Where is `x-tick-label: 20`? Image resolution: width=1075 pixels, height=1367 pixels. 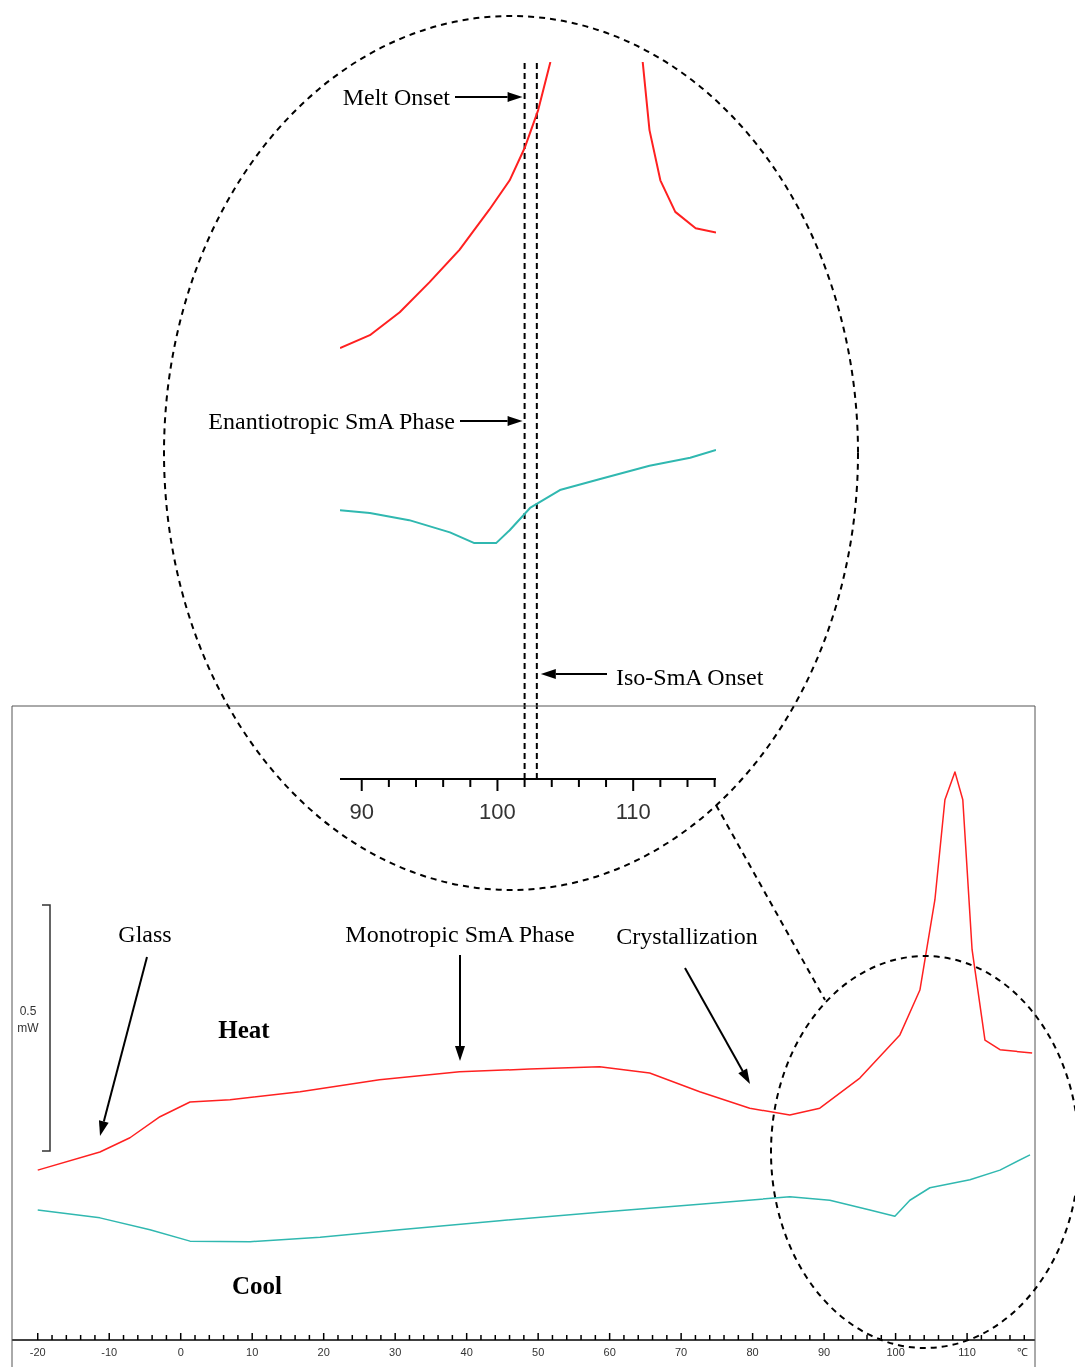
x-tick-label: 20 is located at coordinates (323, 1352).